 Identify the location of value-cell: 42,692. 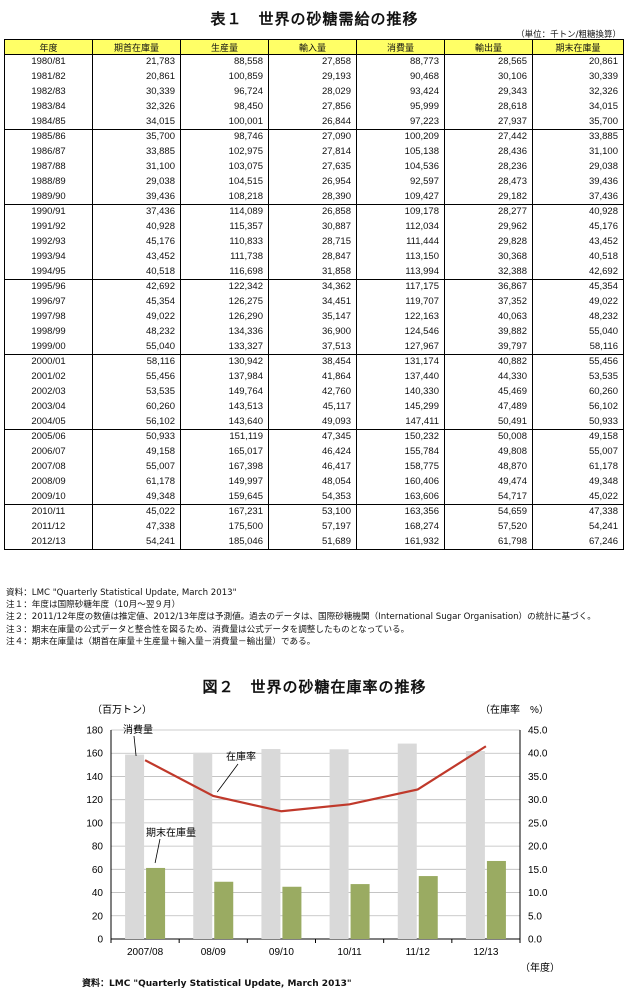
(578, 272).